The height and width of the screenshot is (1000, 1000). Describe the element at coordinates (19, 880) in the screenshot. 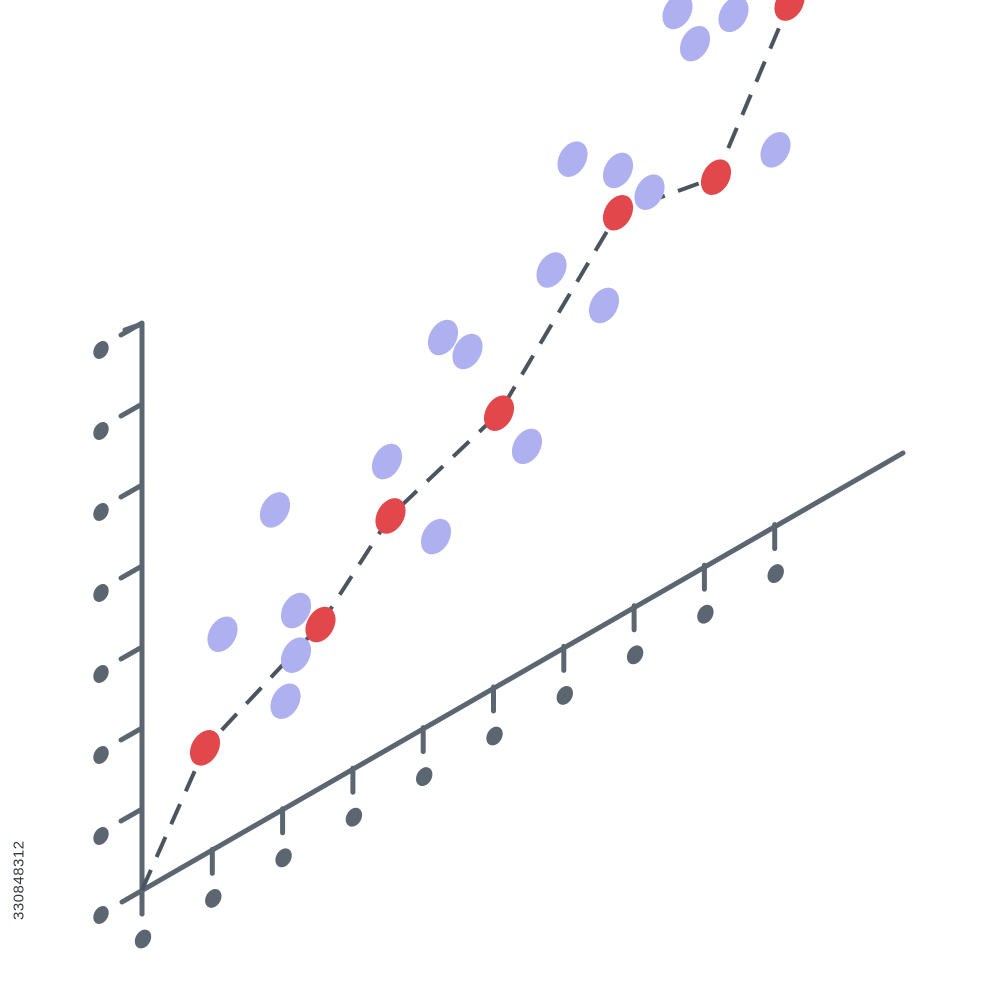

I see `stock-image-id: 330848312` at that location.